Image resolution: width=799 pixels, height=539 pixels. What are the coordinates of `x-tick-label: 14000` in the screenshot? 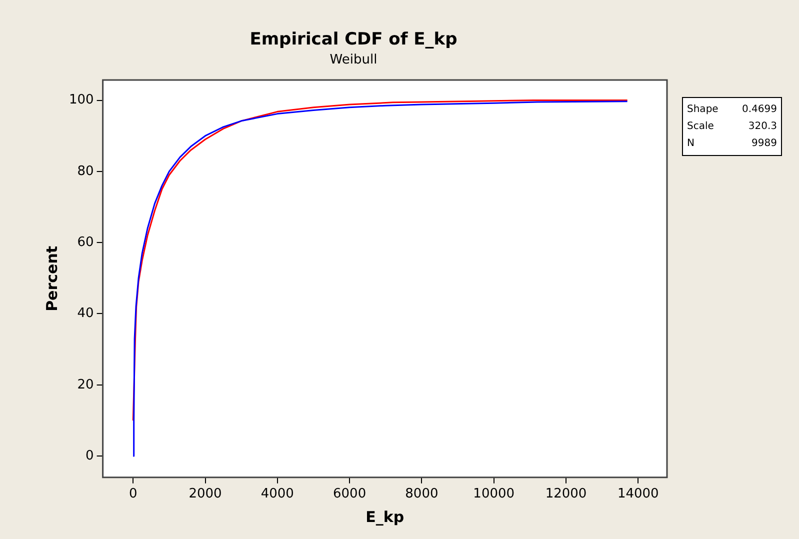 It's located at (638, 494).